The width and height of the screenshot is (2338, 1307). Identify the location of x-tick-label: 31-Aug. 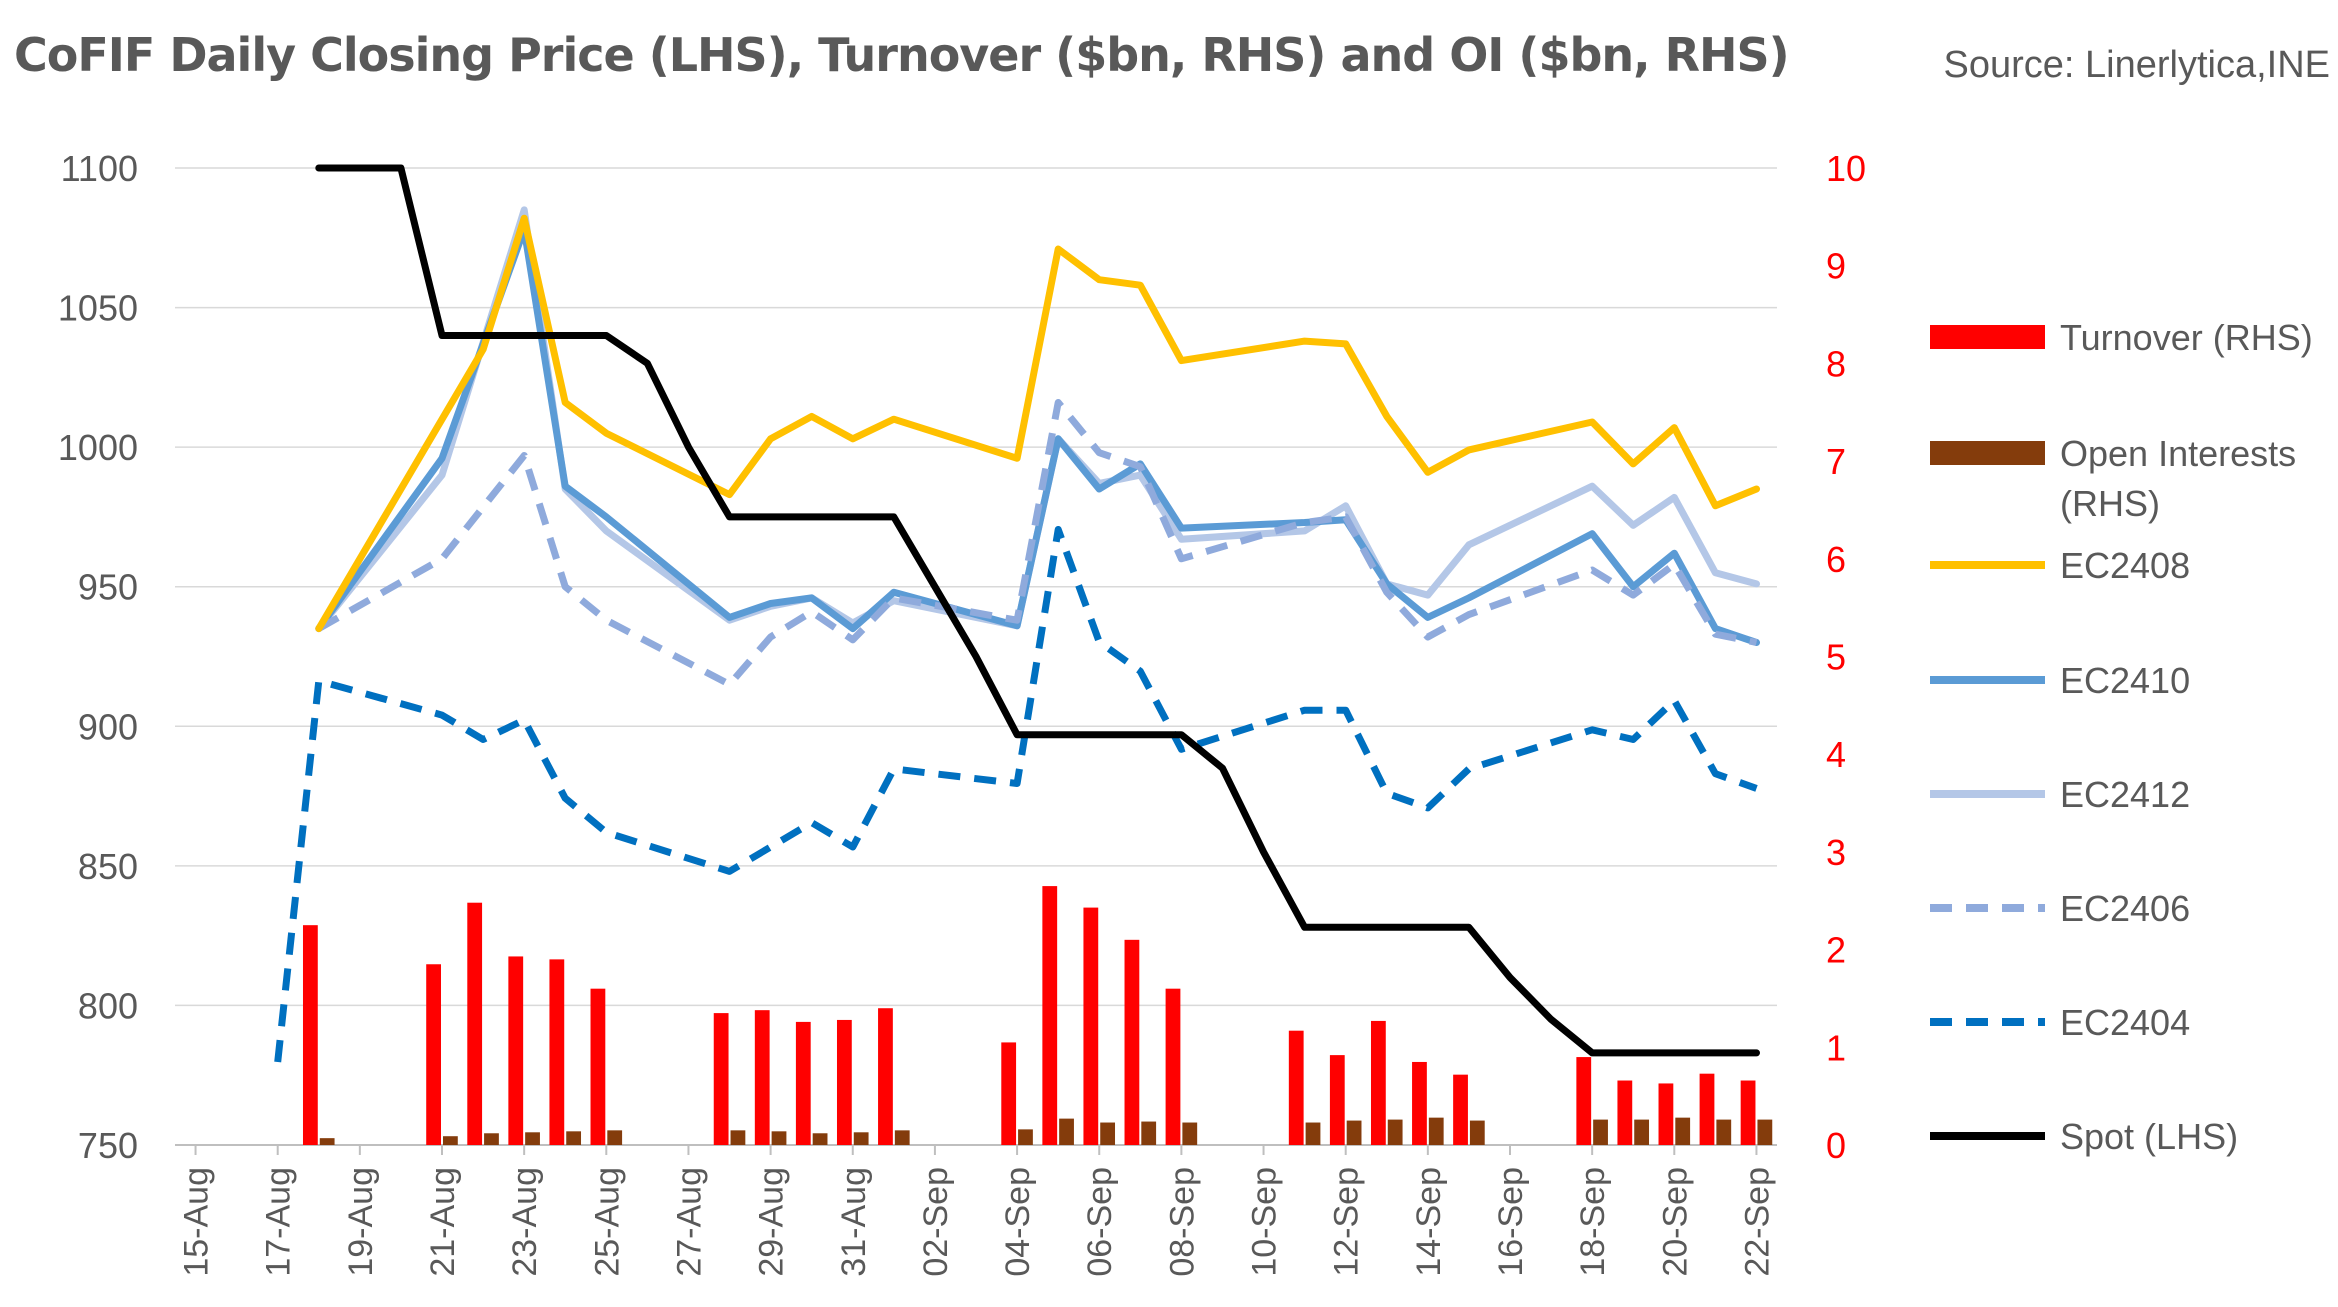
(854, 1222).